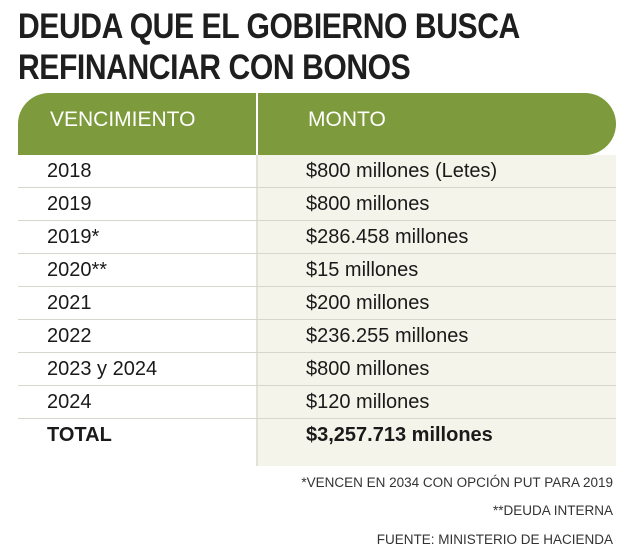  What do you see at coordinates (69, 336) in the screenshot?
I see `row-year: 2022` at bounding box center [69, 336].